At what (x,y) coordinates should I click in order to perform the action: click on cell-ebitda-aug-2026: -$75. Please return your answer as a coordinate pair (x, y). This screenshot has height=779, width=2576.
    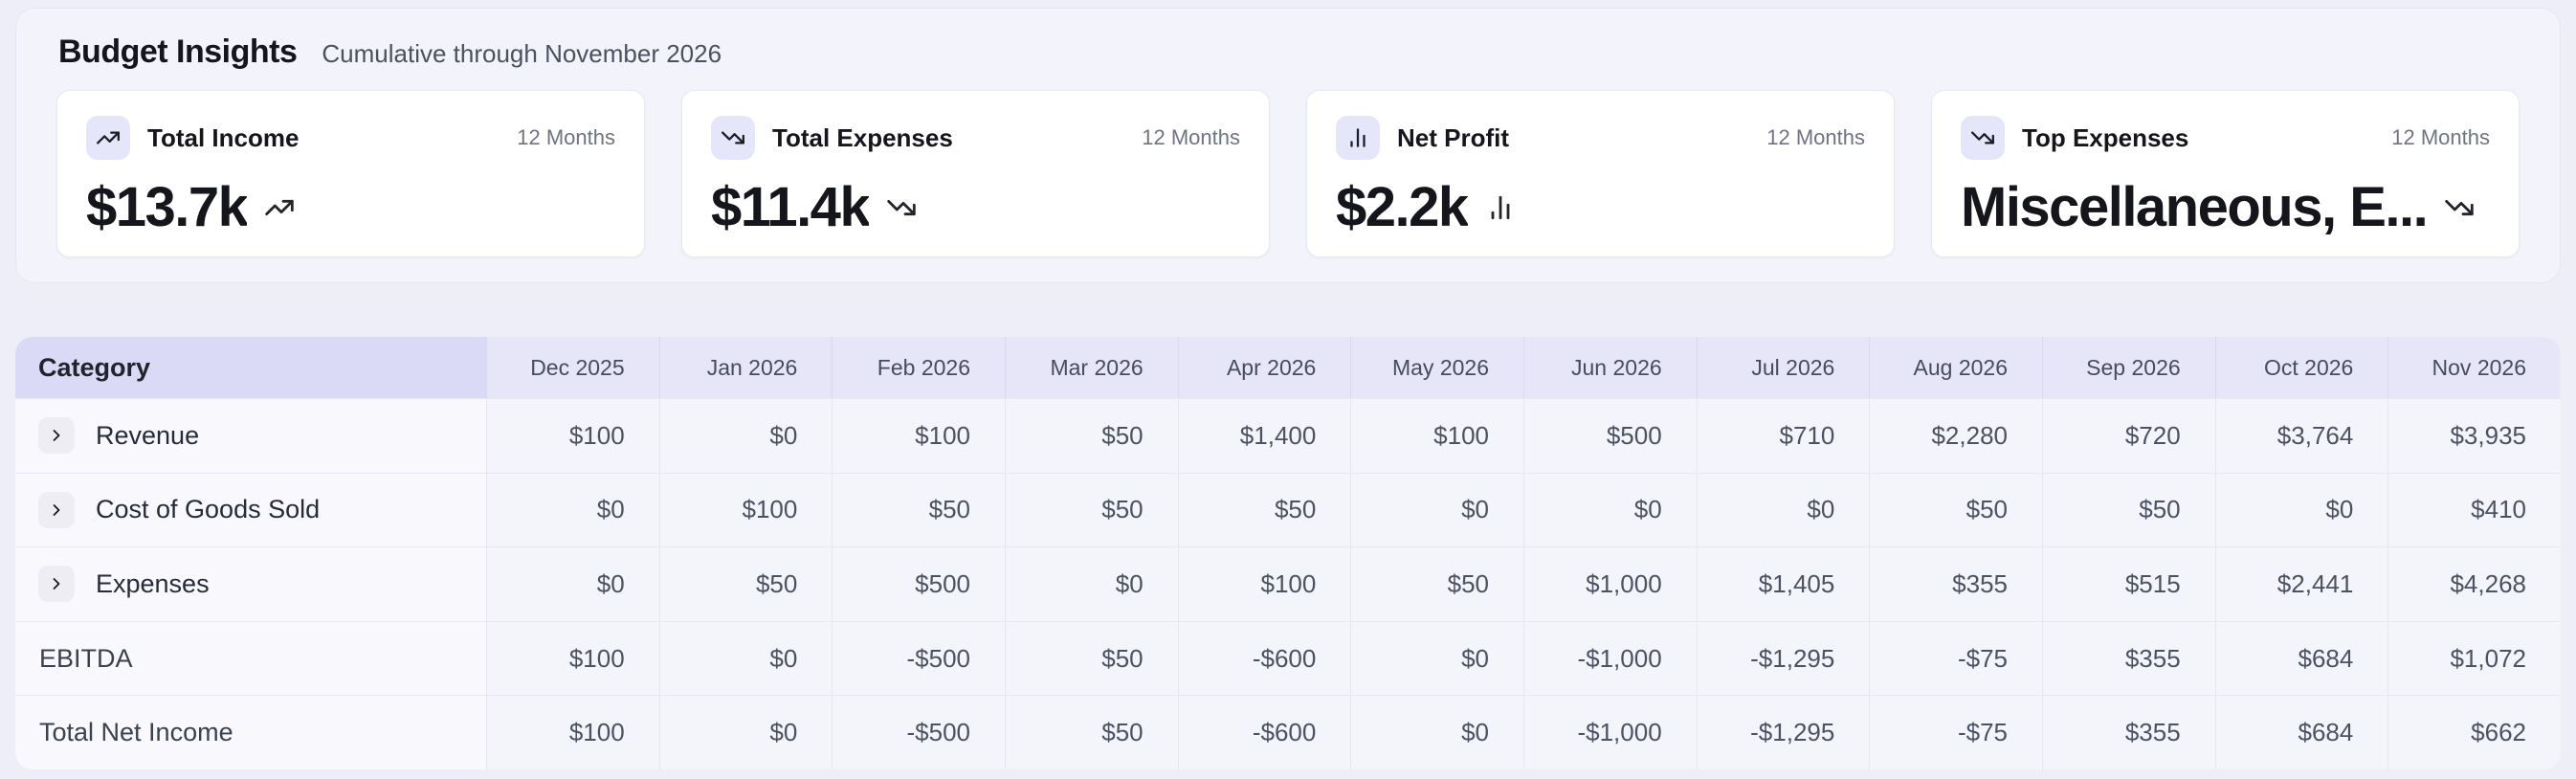
    Looking at the image, I should click on (1955, 658).